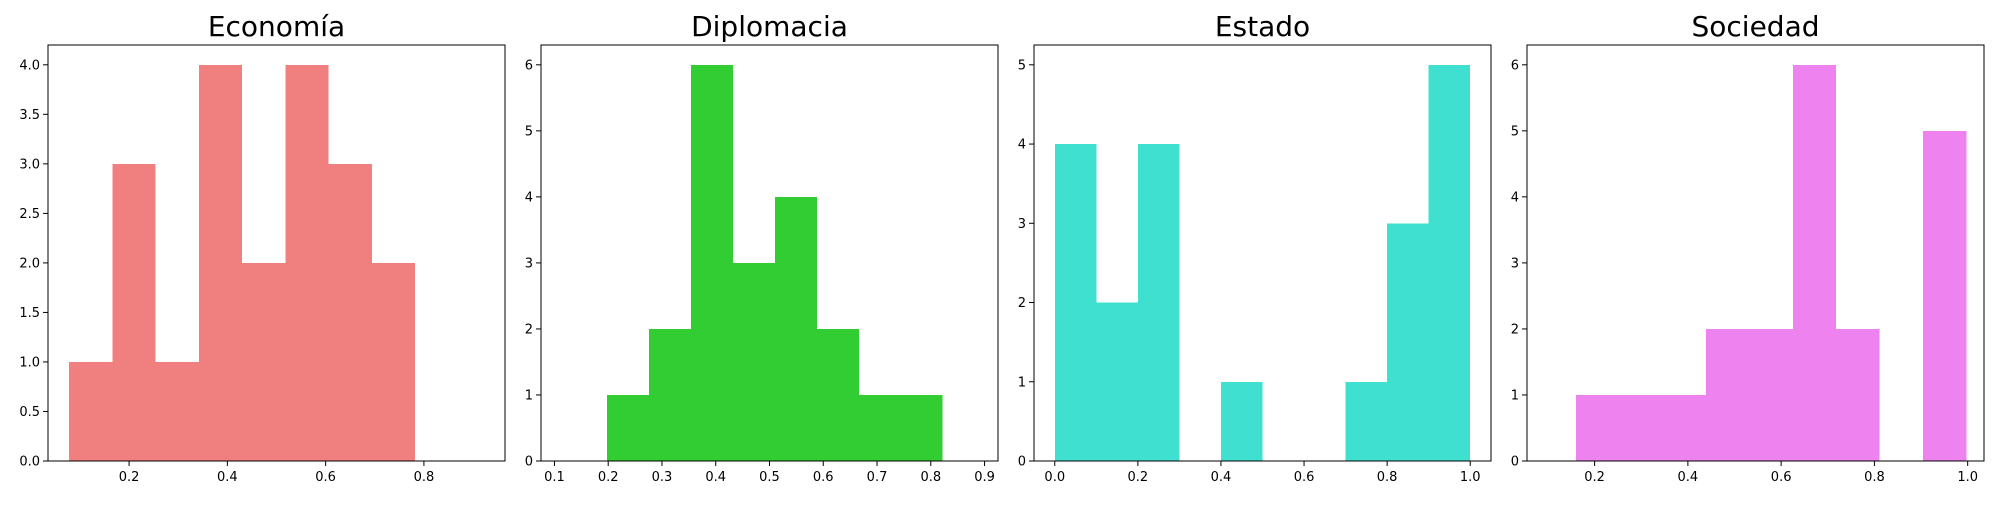 Image resolution: width=2000 pixels, height=505 pixels. What do you see at coordinates (29, 263) in the screenshot?
I see `y-tick-label: 2.0` at bounding box center [29, 263].